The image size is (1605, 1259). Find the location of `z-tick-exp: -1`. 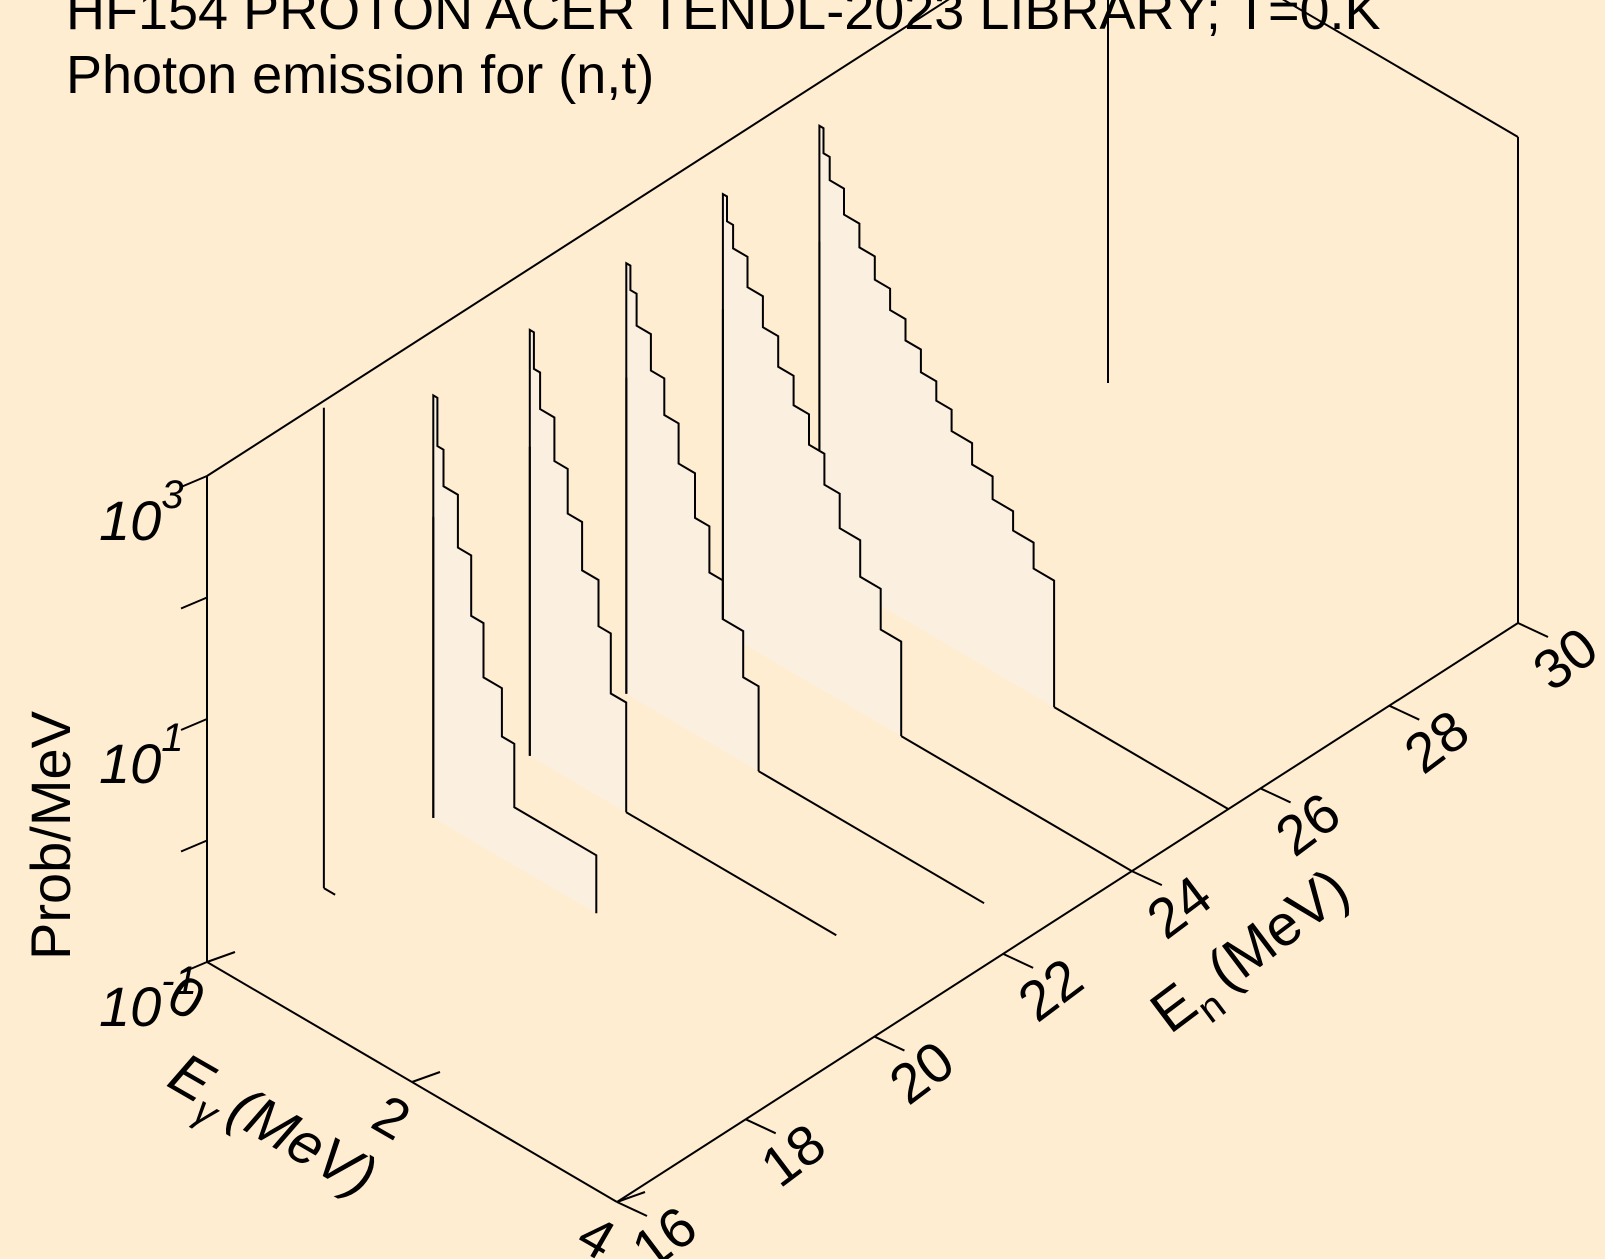

z-tick-exp: -1 is located at coordinates (179, 981).